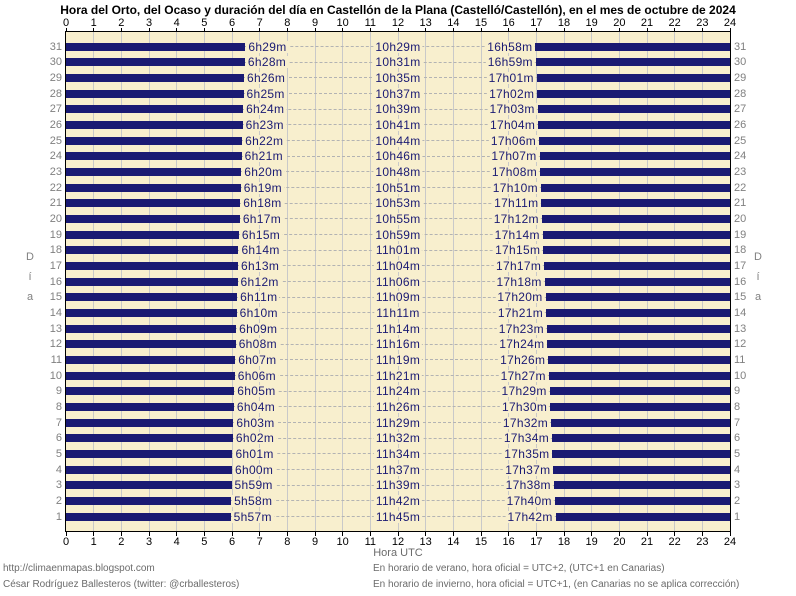 The image size is (796, 596). Describe the element at coordinates (176, 23) in the screenshot. I see `hour-tick-label-top: 4` at that location.